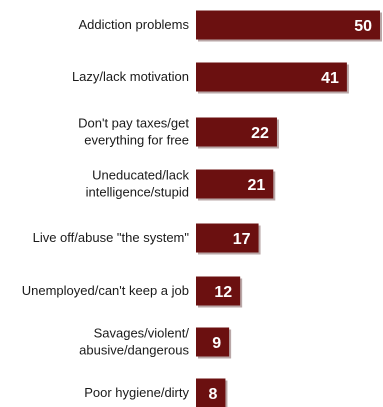 This screenshot has width=383, height=407. I want to click on category-label-line: Addiction problems, so click(133, 24).